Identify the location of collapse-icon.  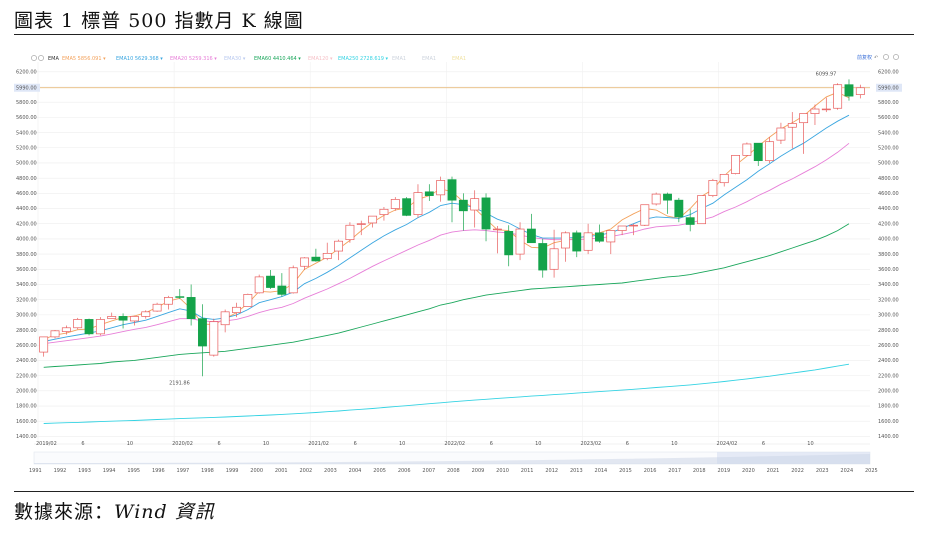
(34, 58).